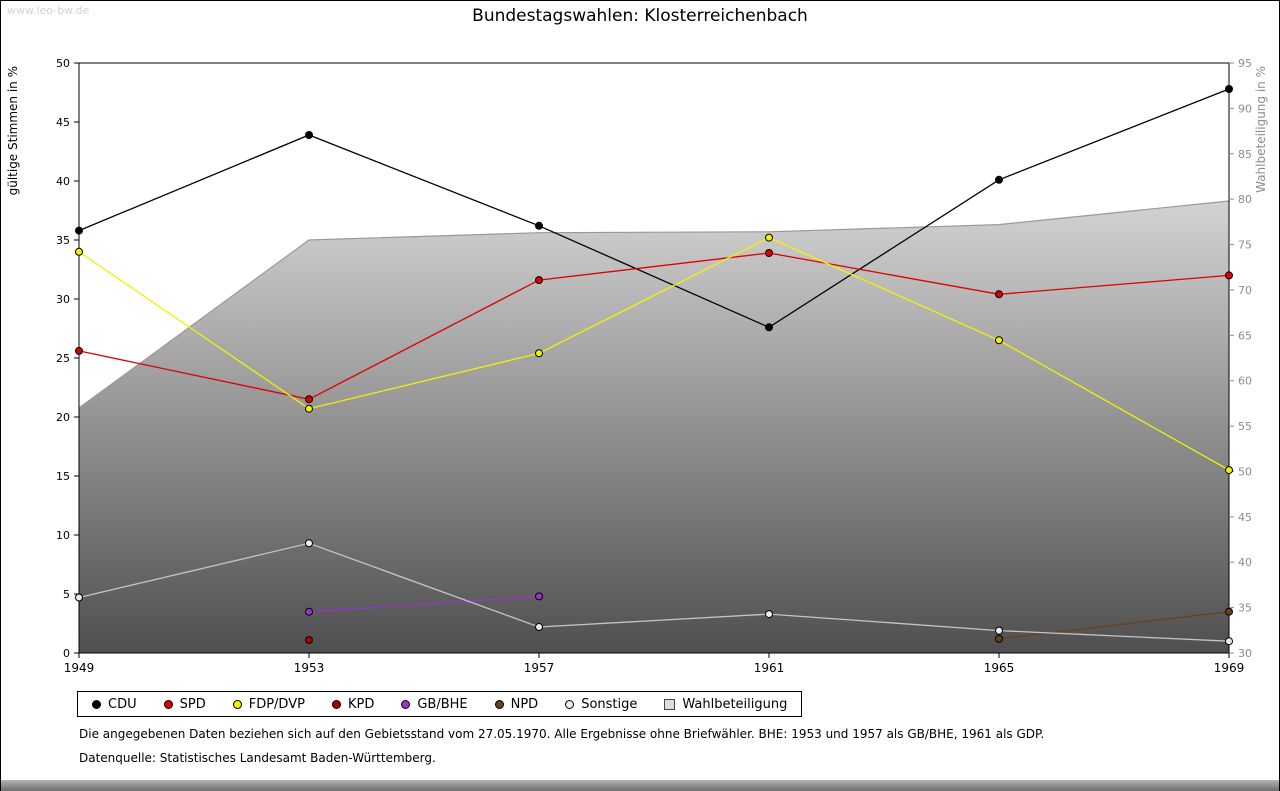  Describe the element at coordinates (1245, 653) in the screenshot. I see `right-tick-label: 30` at that location.